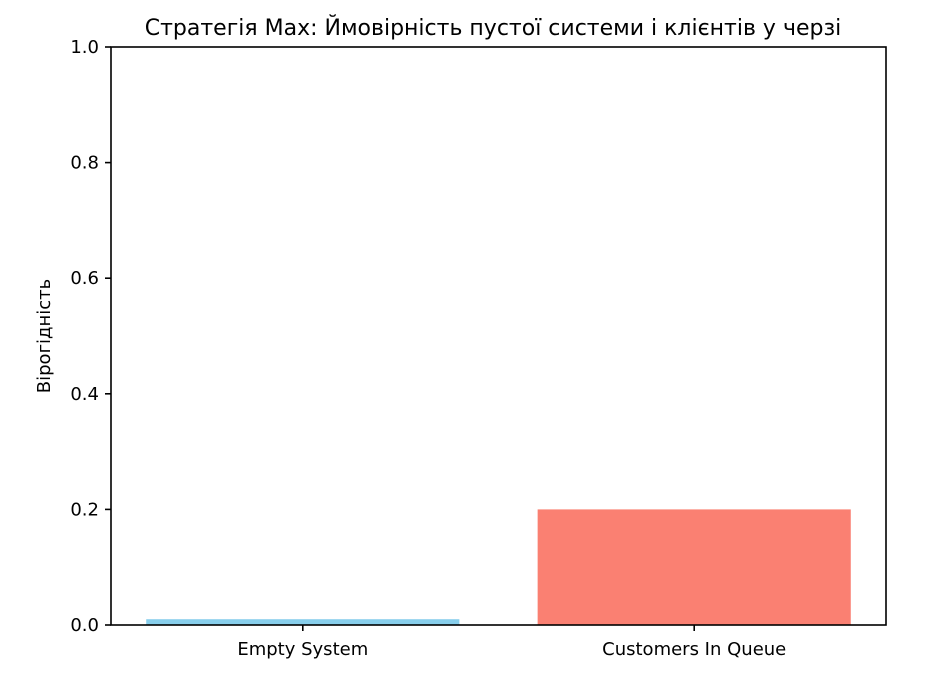 This screenshot has height=693, width=936. Describe the element at coordinates (302, 649) in the screenshot. I see `x-tick-label: Empty System` at that location.